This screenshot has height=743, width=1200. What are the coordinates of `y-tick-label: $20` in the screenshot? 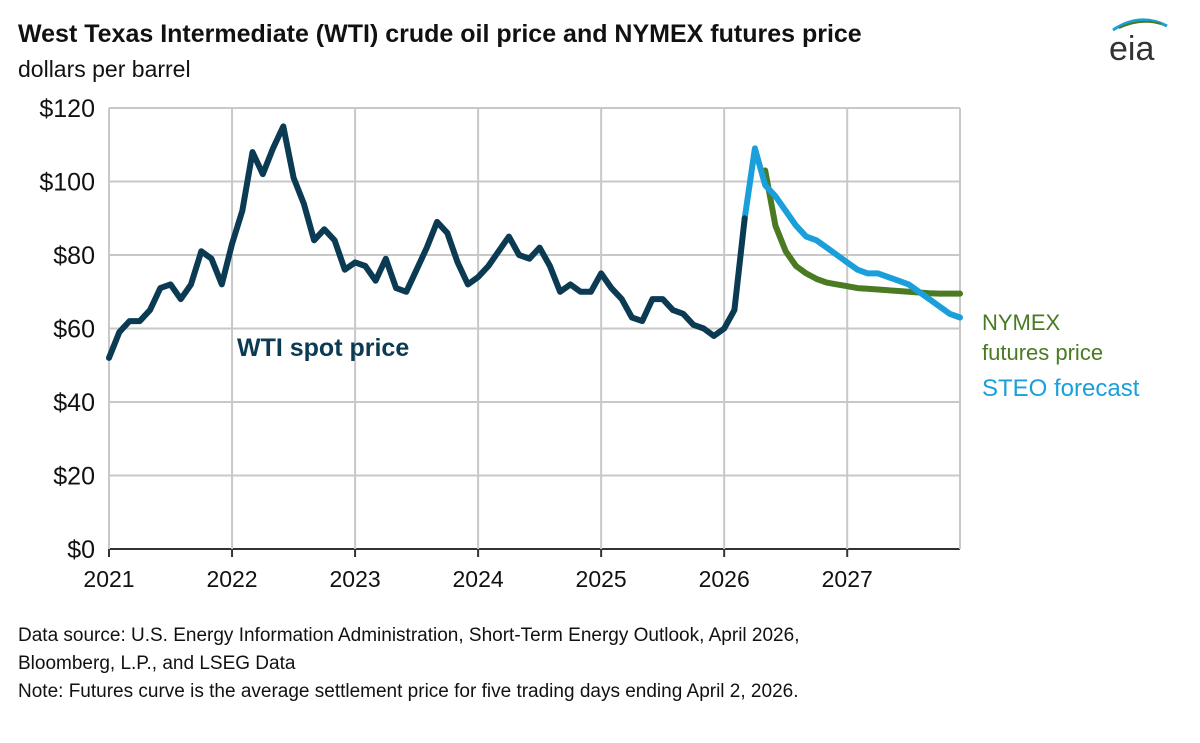 It's located at (74, 477).